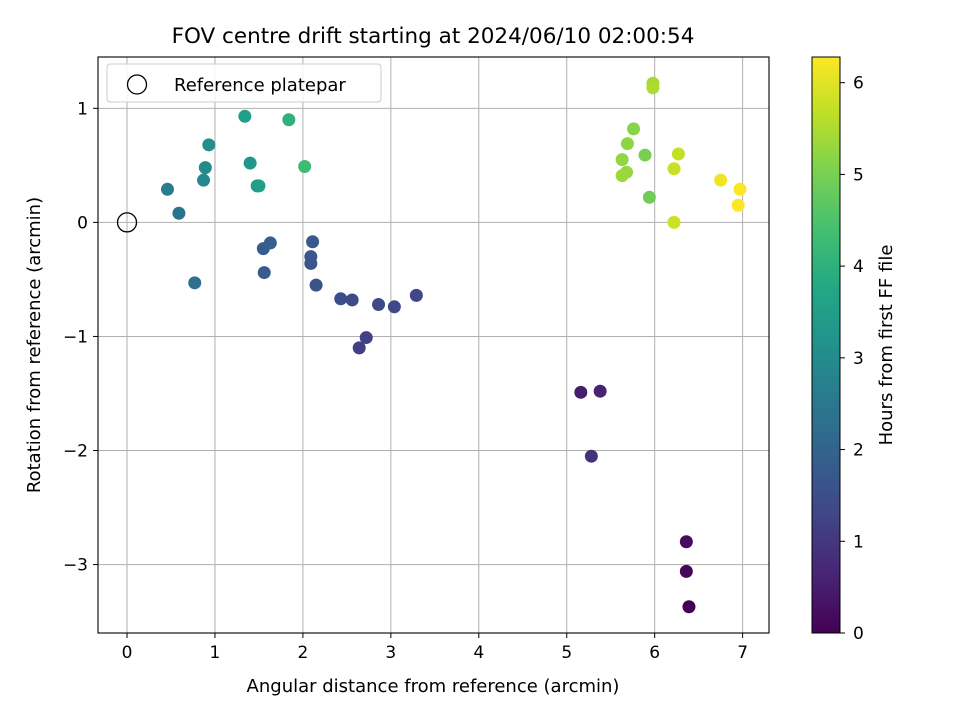  What do you see at coordinates (127, 653) in the screenshot?
I see `x-tick-label: 0` at bounding box center [127, 653].